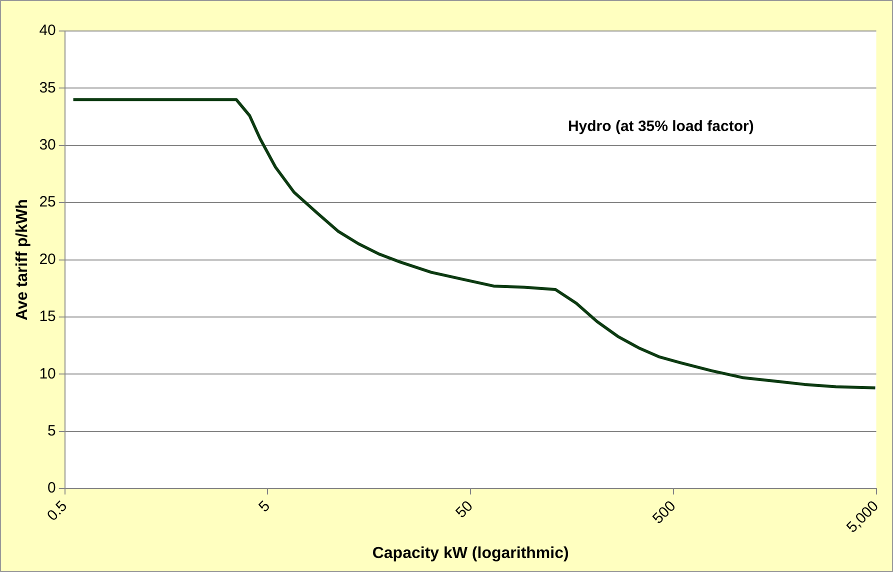 This screenshot has height=572, width=893. Describe the element at coordinates (57, 511) in the screenshot. I see `x-tick-label: 0.5` at that location.